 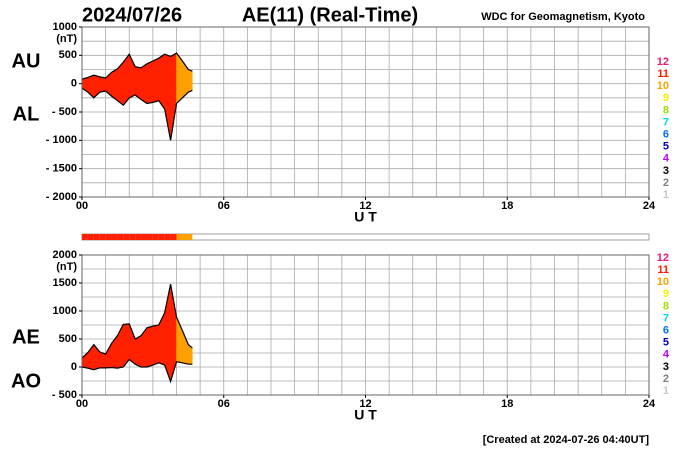 I want to click on series-name: AO, so click(x=26, y=381).